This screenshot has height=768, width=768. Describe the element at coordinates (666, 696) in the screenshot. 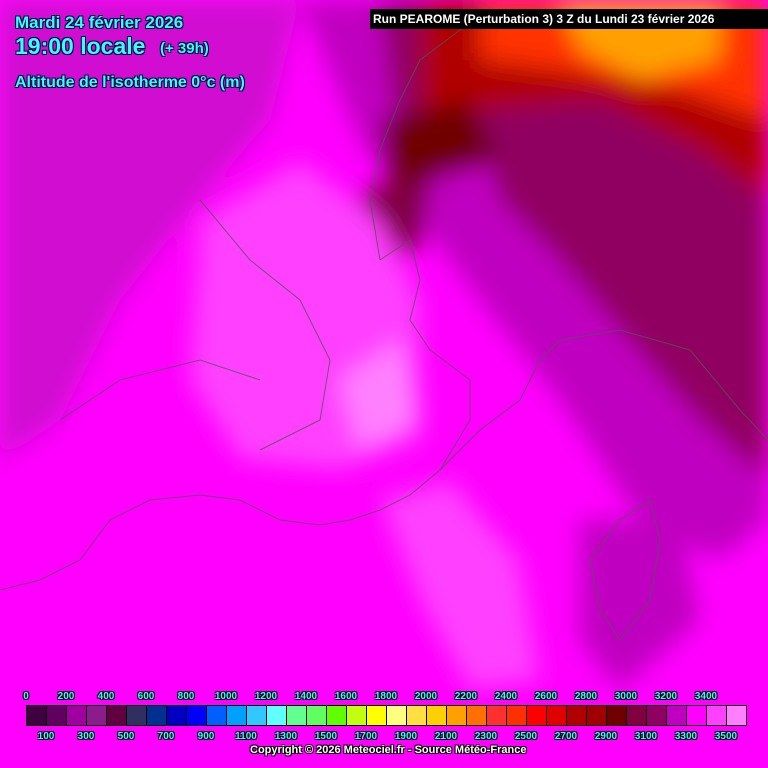

I see `legend-label: 3200` at that location.